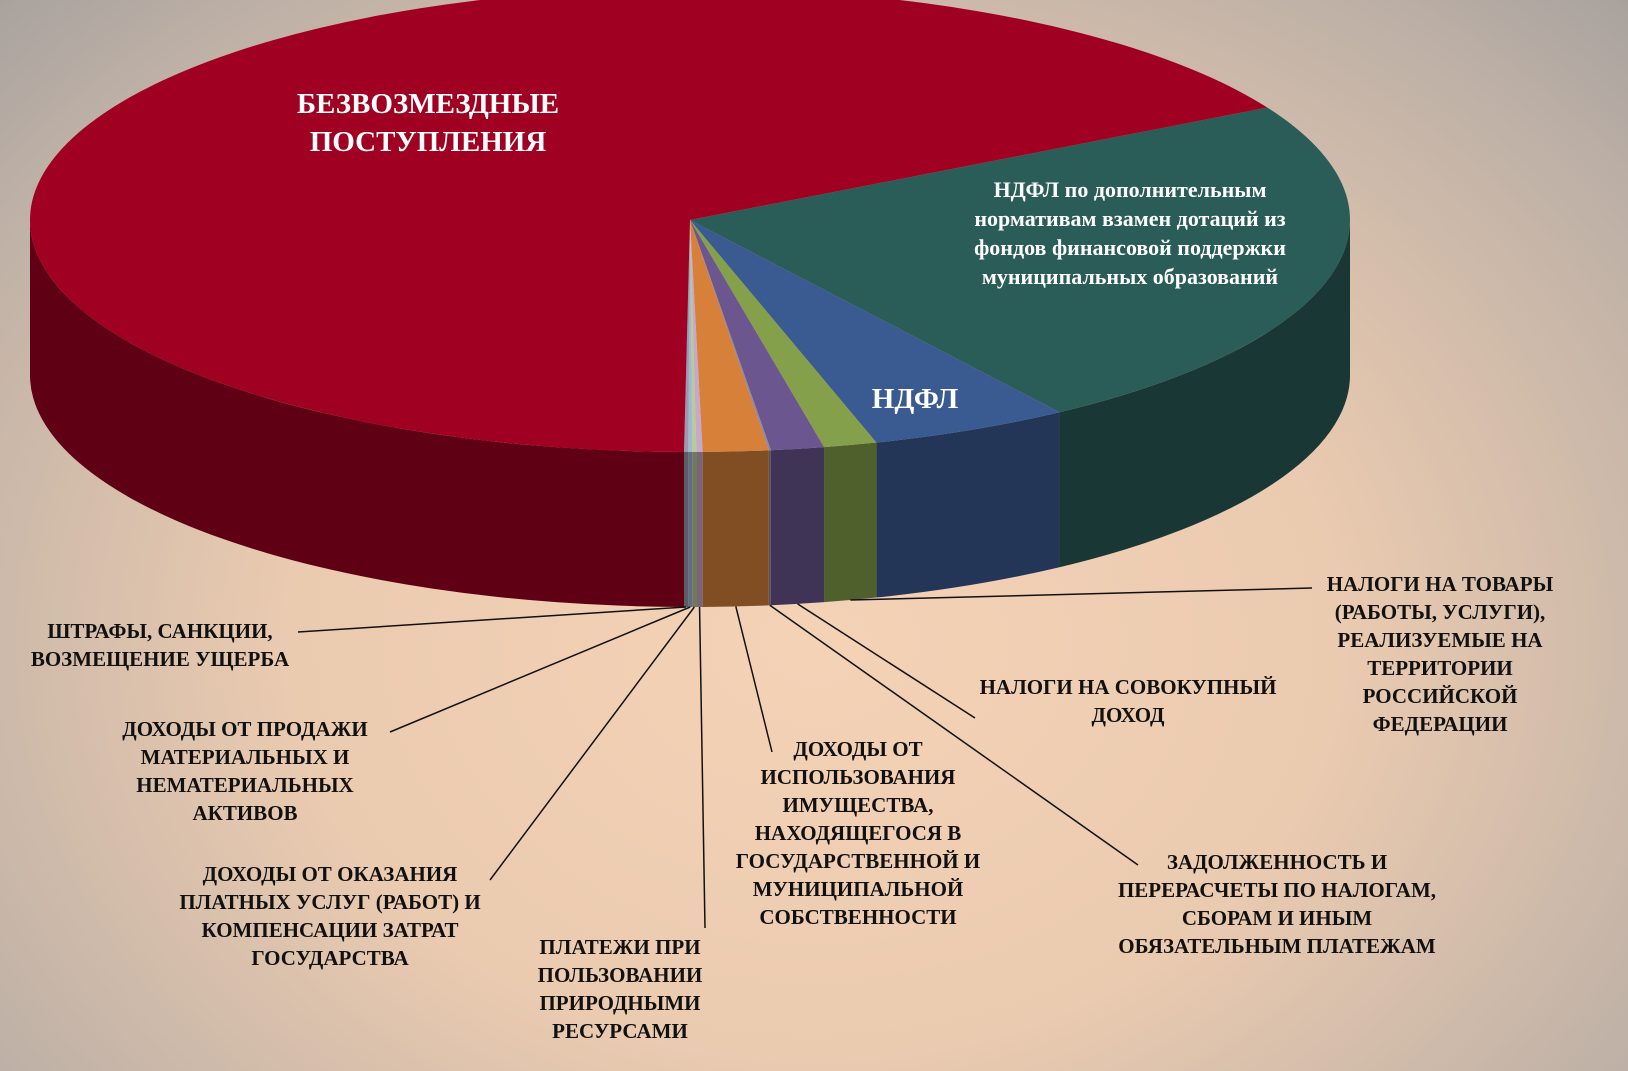 The width and height of the screenshot is (1628, 1071). I want to click on slice-label: БЕЗВОЗМЕЗДНЫЕ ПОСТУПЛЕНИЯ, so click(428, 123).